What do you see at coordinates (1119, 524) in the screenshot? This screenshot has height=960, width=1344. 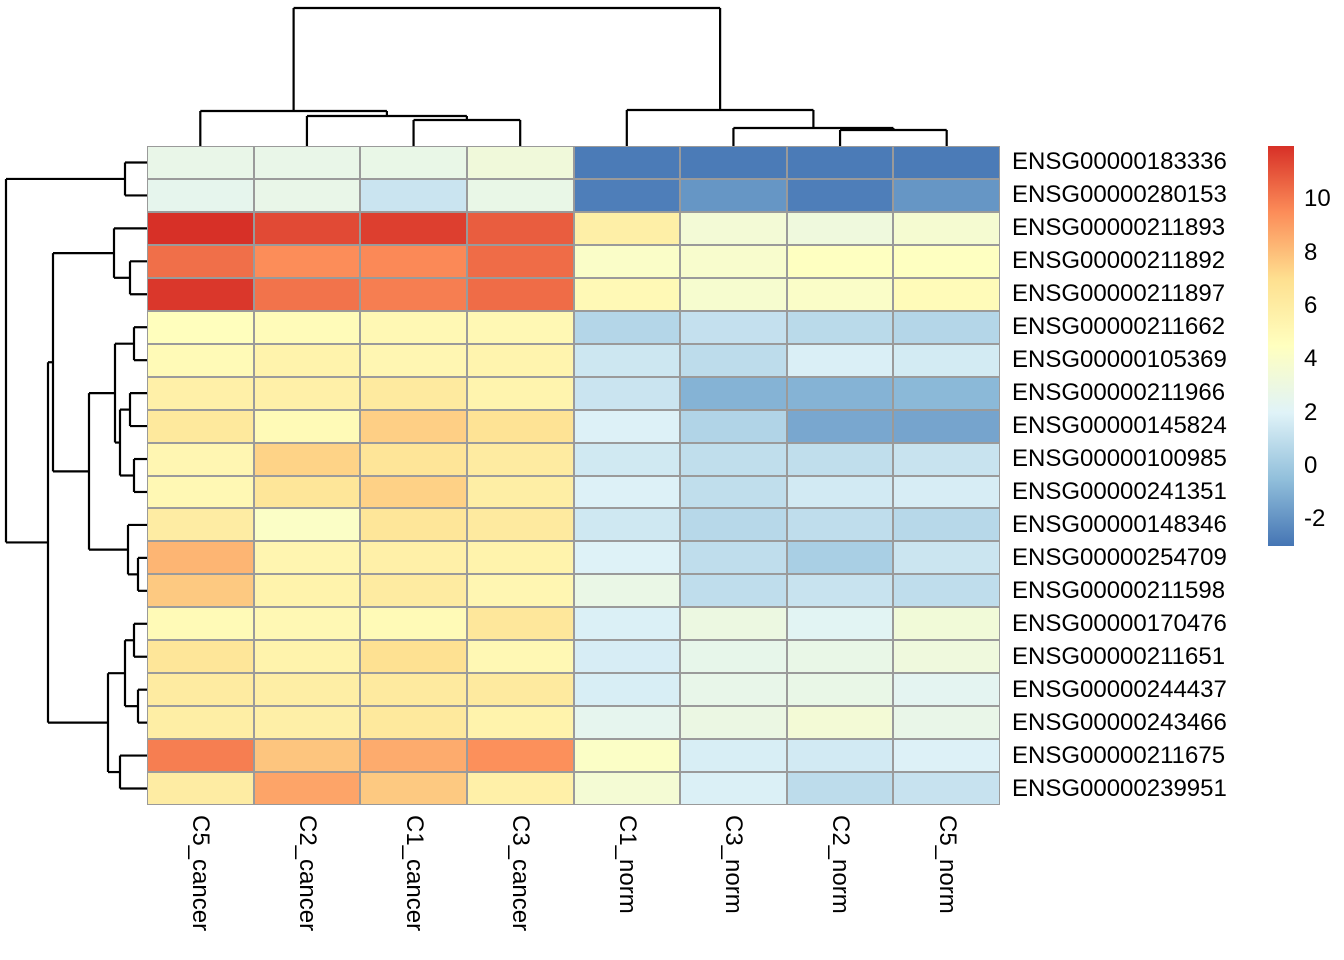 I see `row-label: ENSG00000148346` at bounding box center [1119, 524].